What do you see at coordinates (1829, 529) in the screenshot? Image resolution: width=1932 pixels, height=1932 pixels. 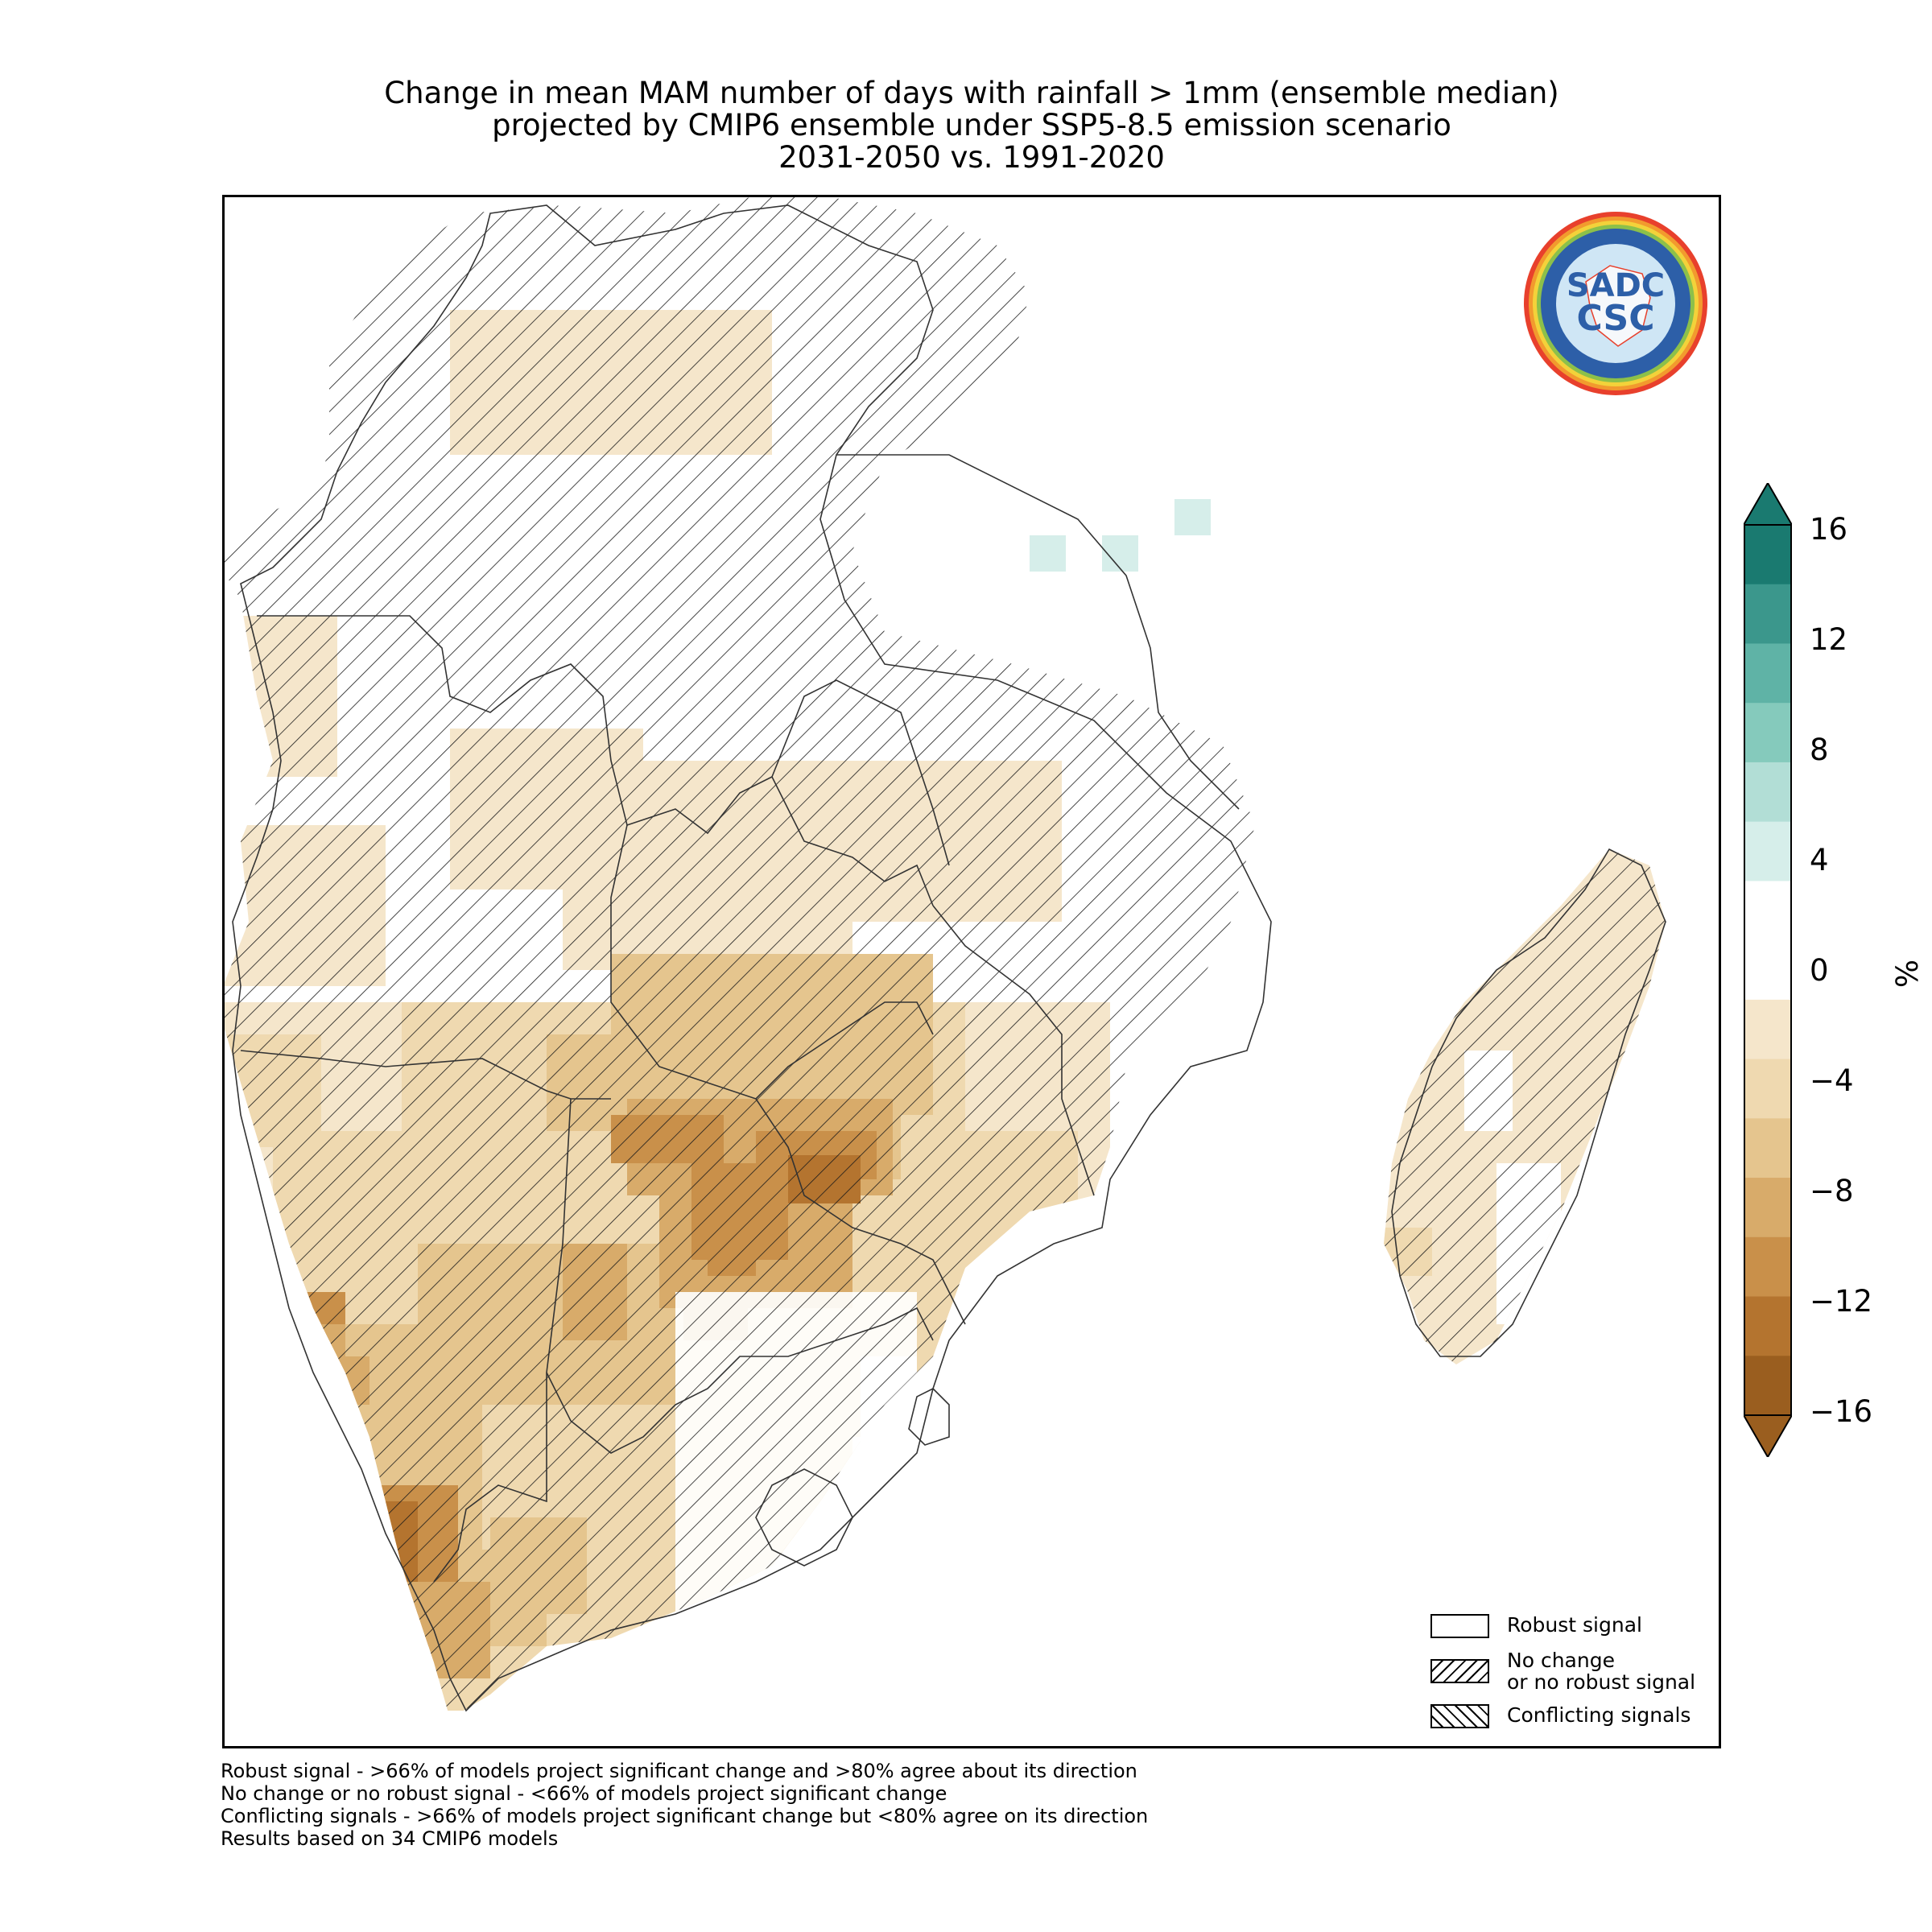 I see `colorbar-tick-16: 16` at bounding box center [1829, 529].